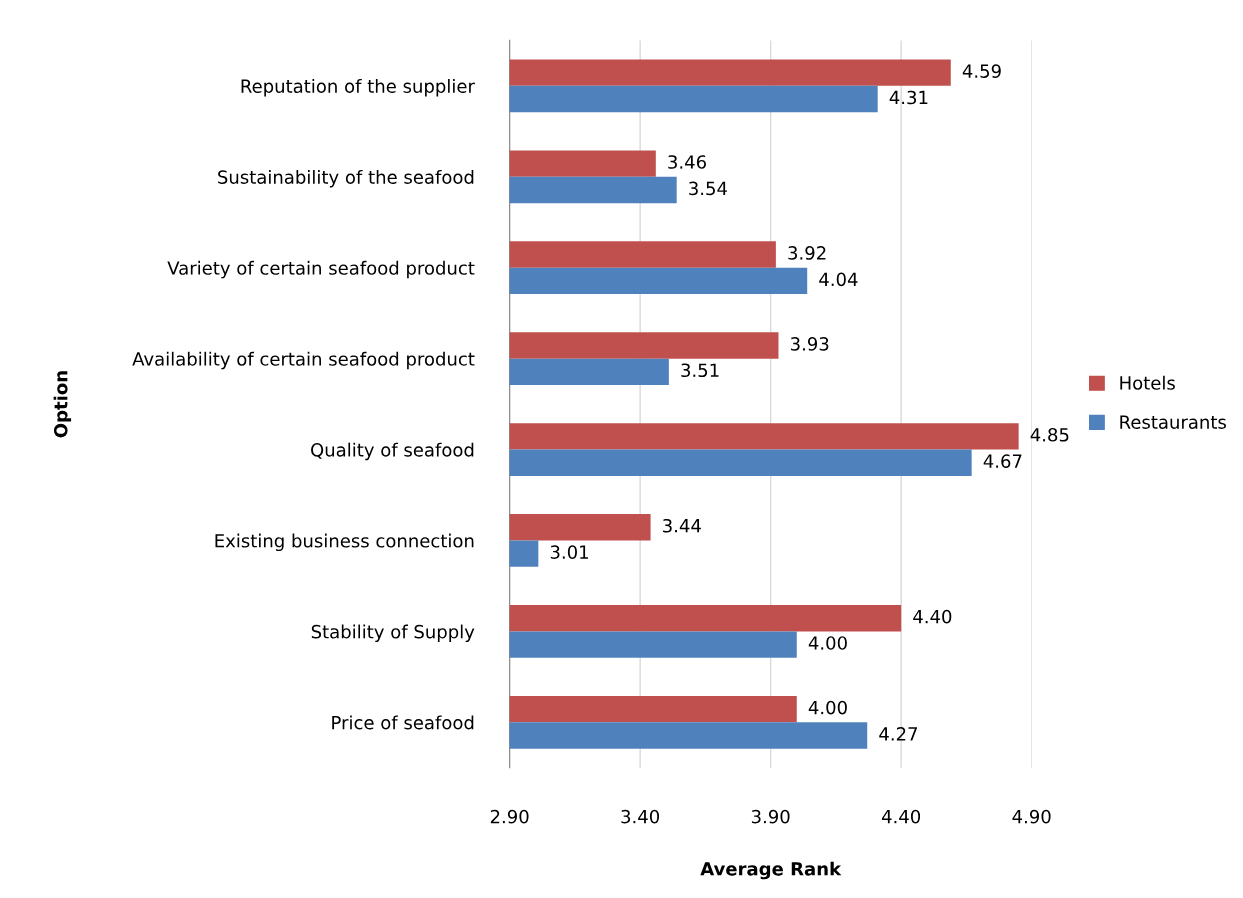 The image size is (1243, 898). What do you see at coordinates (62, 404) in the screenshot?
I see `y-axis-title: Option` at bounding box center [62, 404].